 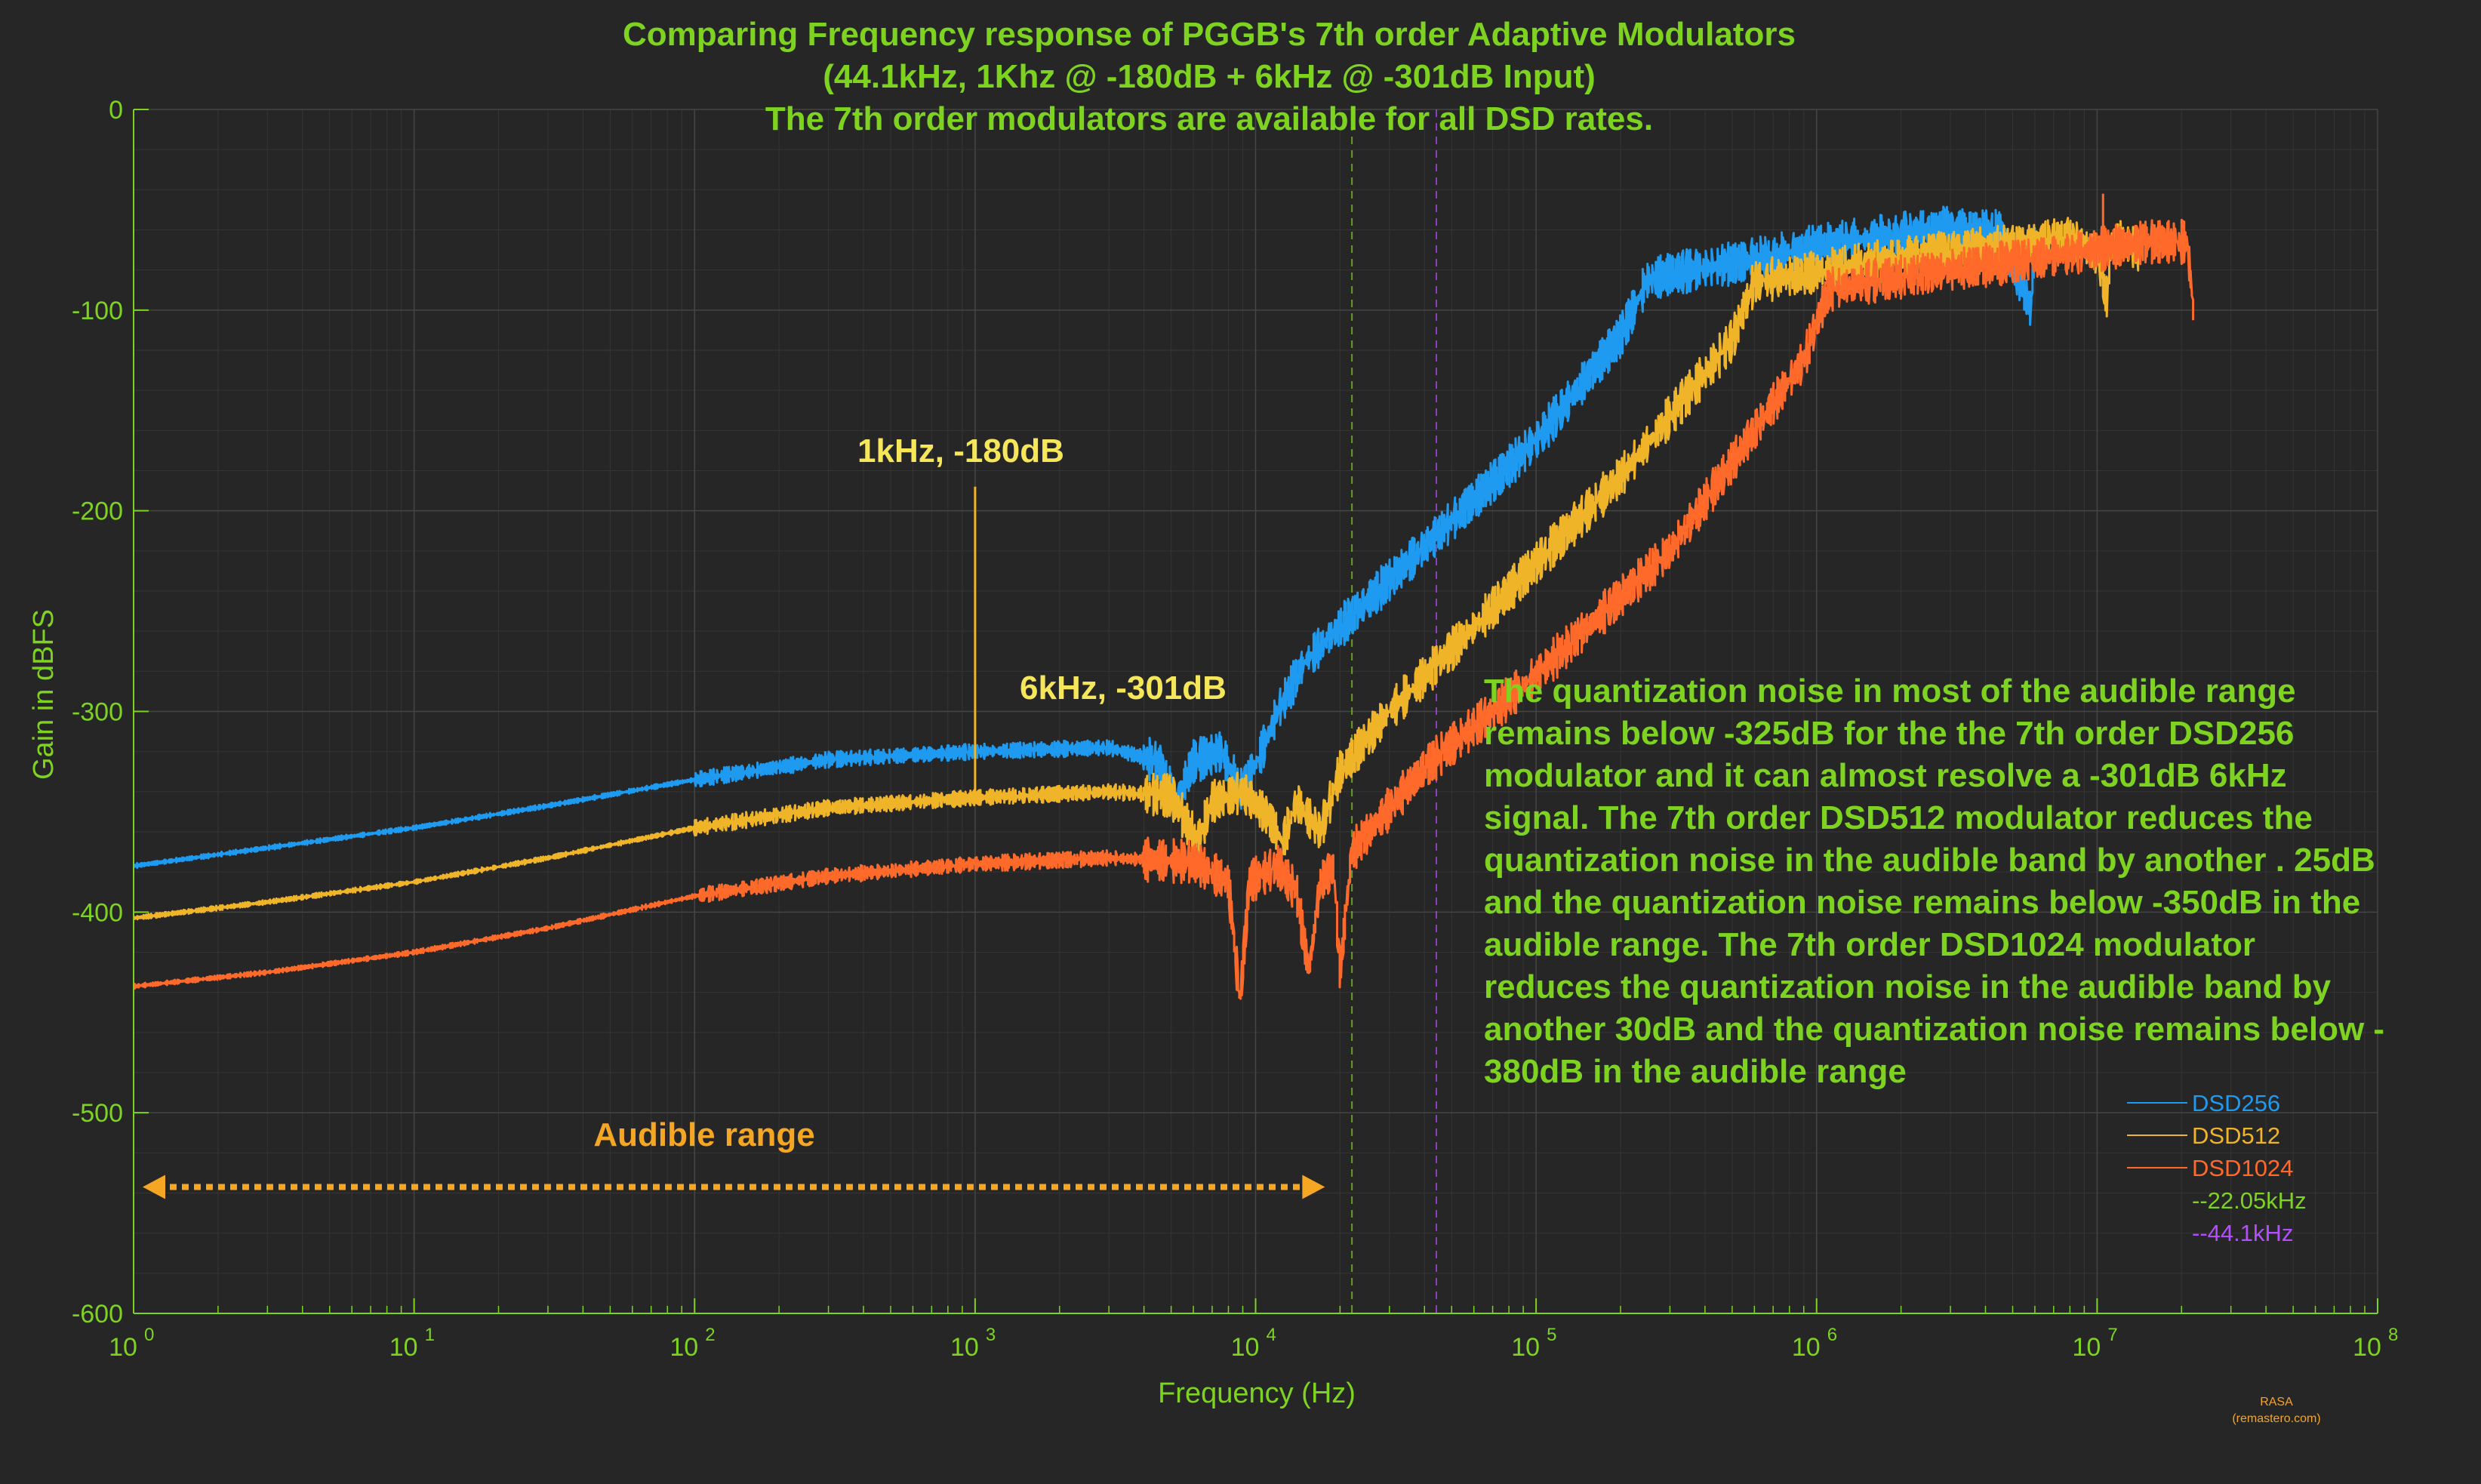 What do you see at coordinates (1123, 688) in the screenshot?
I see `annotation-6khz-peak: 6kHz, -301dB` at bounding box center [1123, 688].